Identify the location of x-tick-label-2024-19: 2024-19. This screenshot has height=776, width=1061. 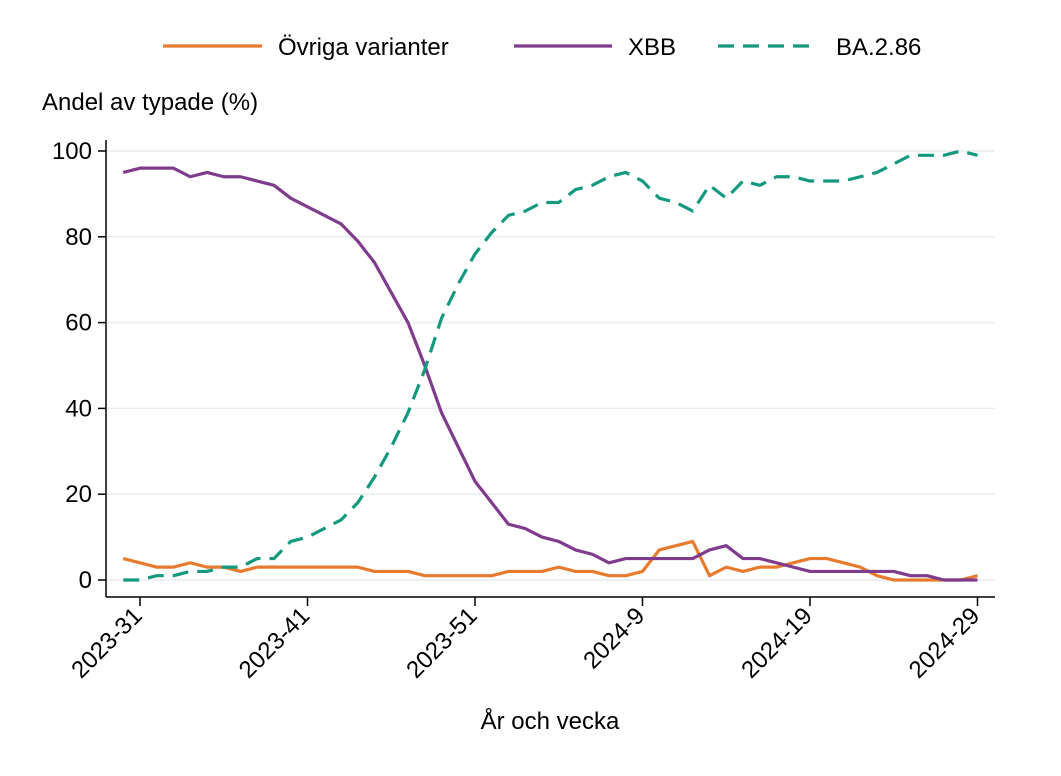
(776, 642).